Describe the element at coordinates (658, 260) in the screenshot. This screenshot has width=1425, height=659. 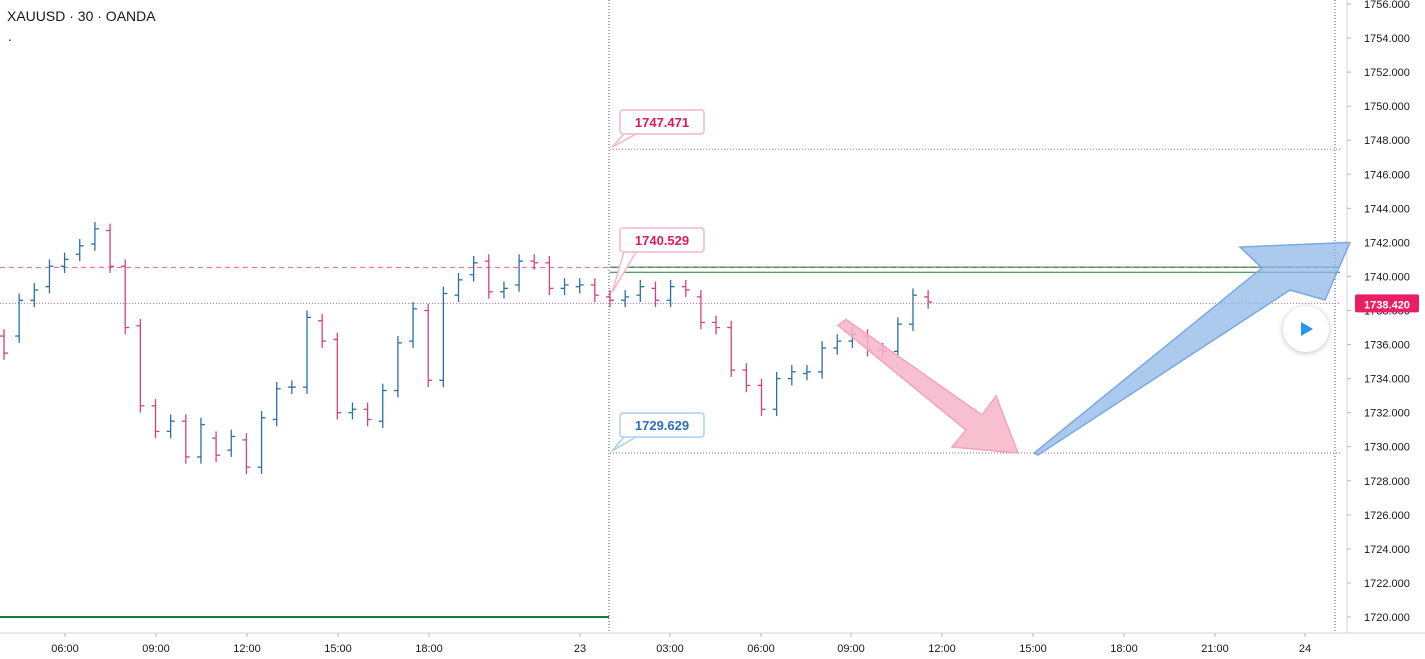
I see `price-level-callout: 1740.529` at that location.